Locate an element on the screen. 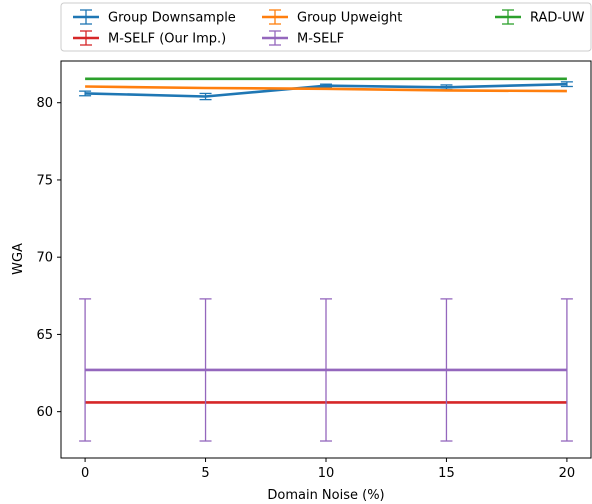  y-tick-label: 75 is located at coordinates (44, 180).